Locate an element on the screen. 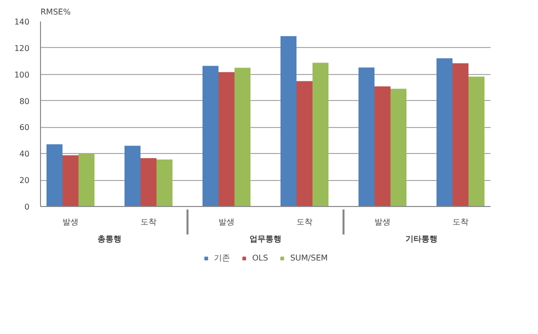 The image size is (538, 334). y-tick-label: 20 is located at coordinates (24, 181).